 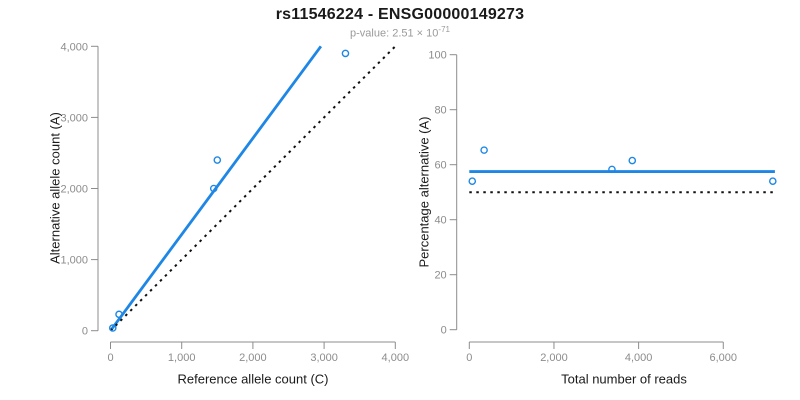 What do you see at coordinates (624, 379) in the screenshot?
I see `right-x-axis-title: Total number of reads` at bounding box center [624, 379].